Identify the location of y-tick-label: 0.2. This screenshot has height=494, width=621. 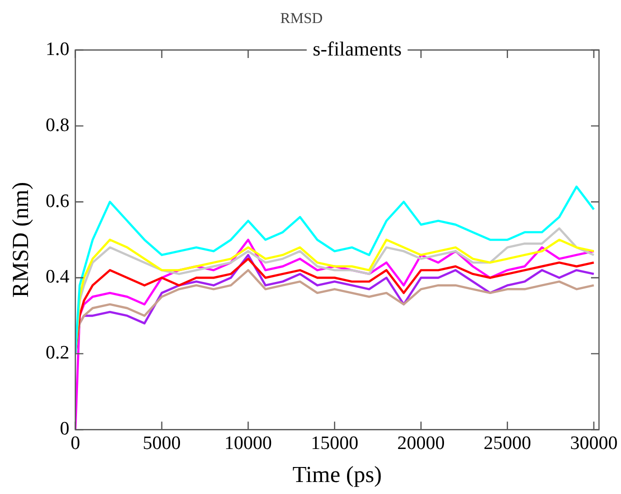
(58, 353).